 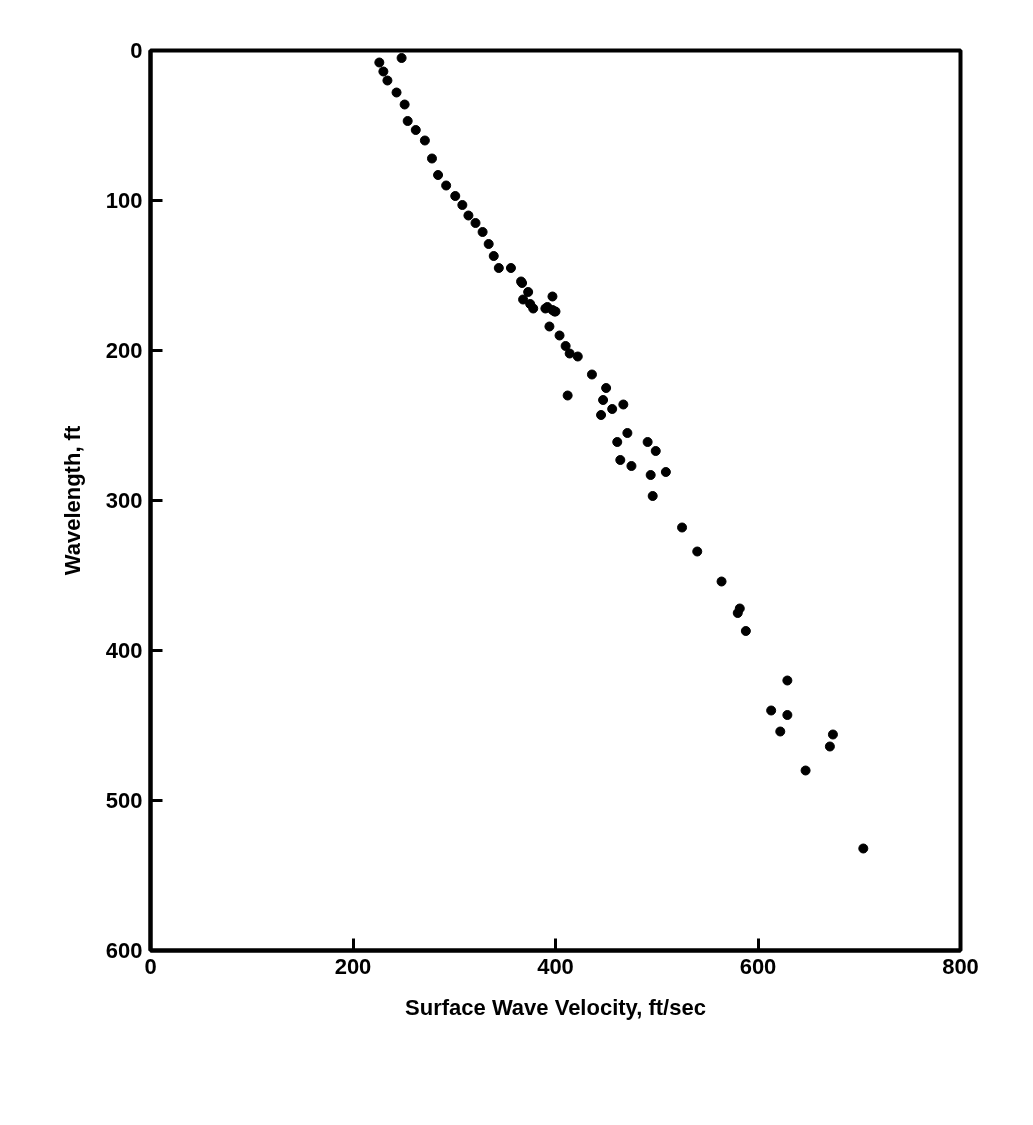 I want to click on y-tick-label: 0, so click(x=136, y=50).